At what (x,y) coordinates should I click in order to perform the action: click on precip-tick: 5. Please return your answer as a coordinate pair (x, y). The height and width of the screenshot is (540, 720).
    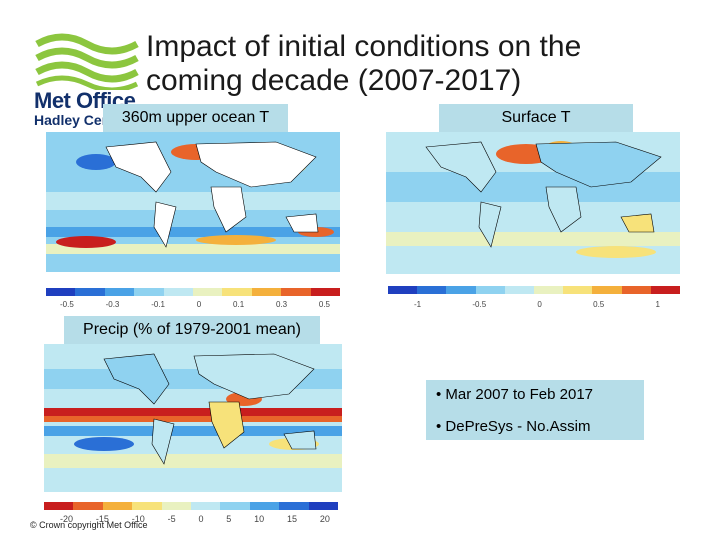
    Looking at the image, I should click on (229, 519).